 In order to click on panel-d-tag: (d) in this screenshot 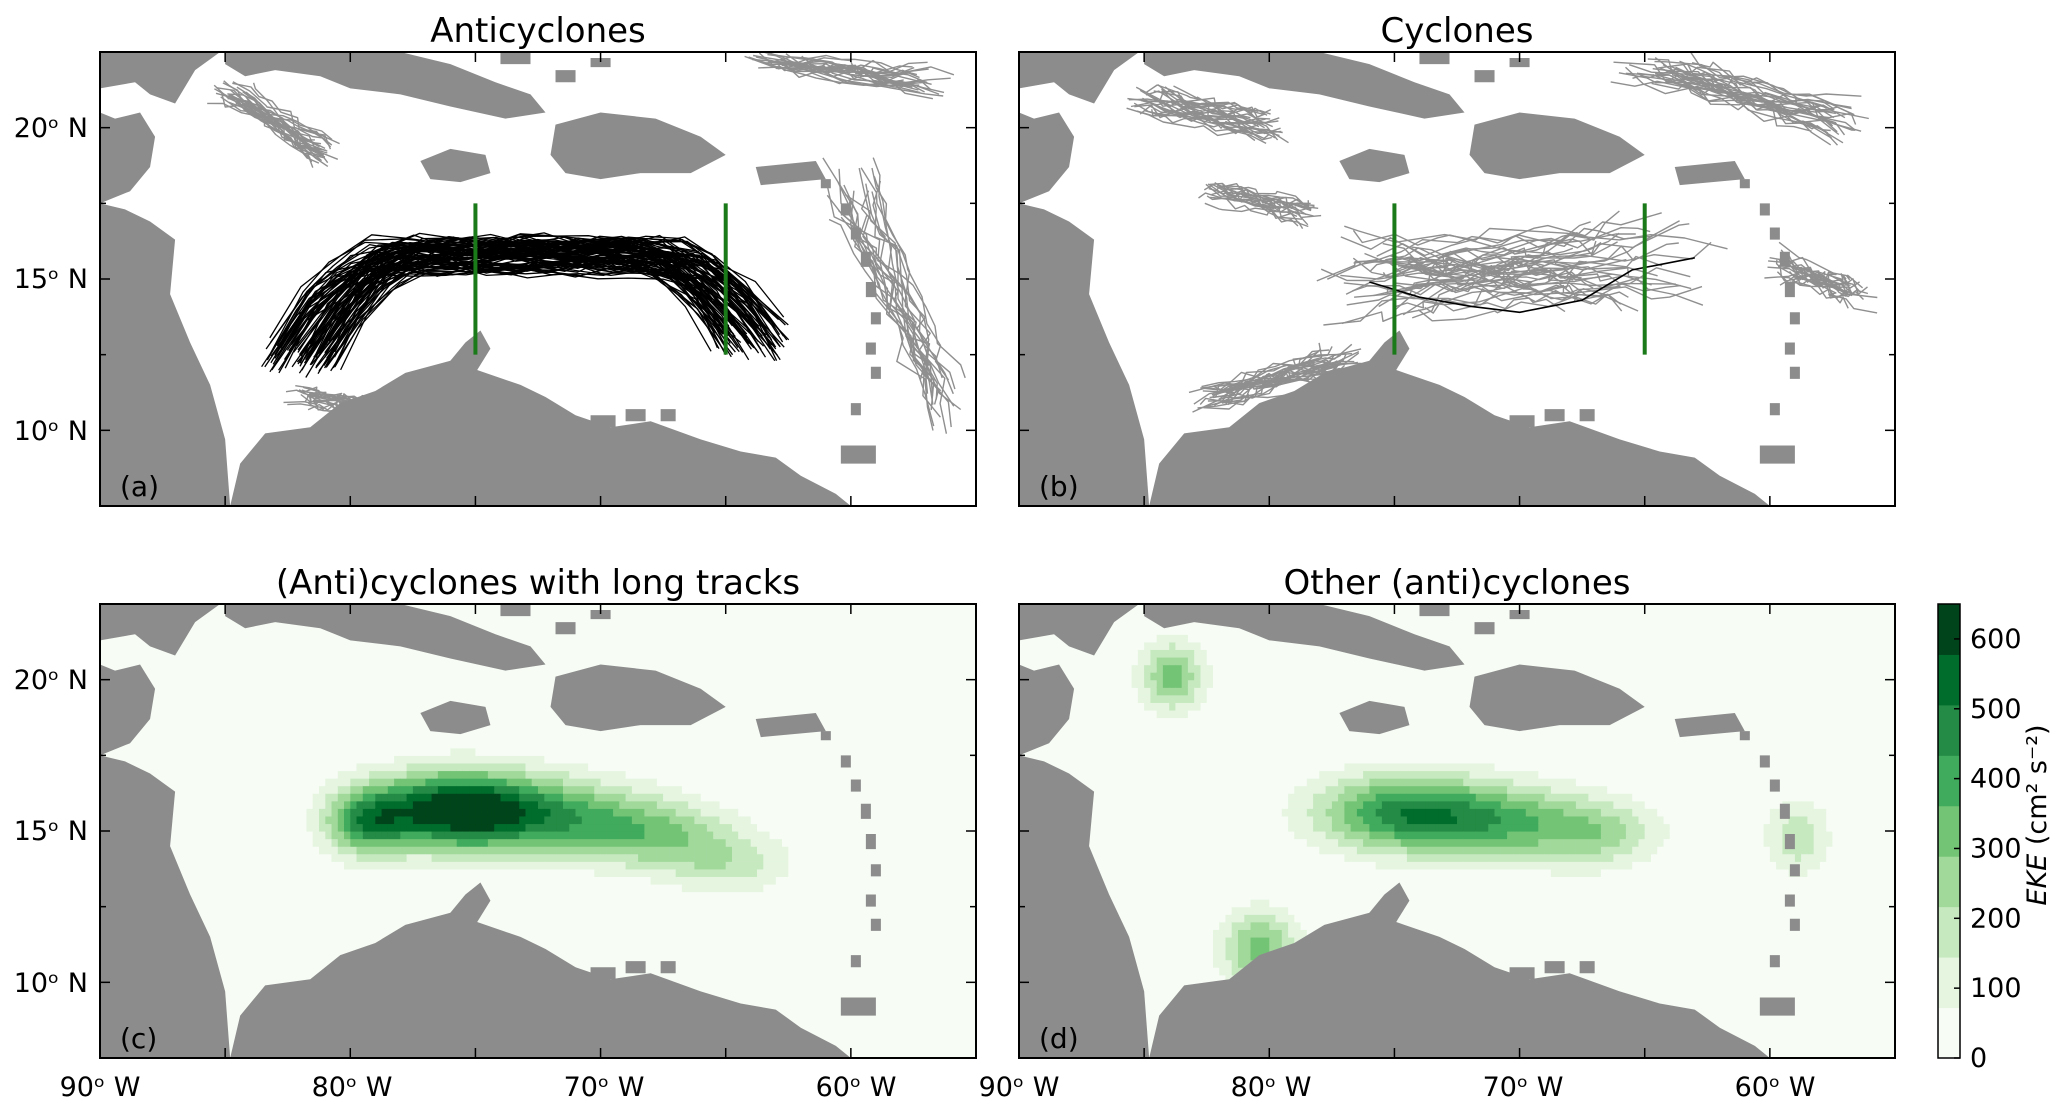, I will do `click(1059, 1038)`.